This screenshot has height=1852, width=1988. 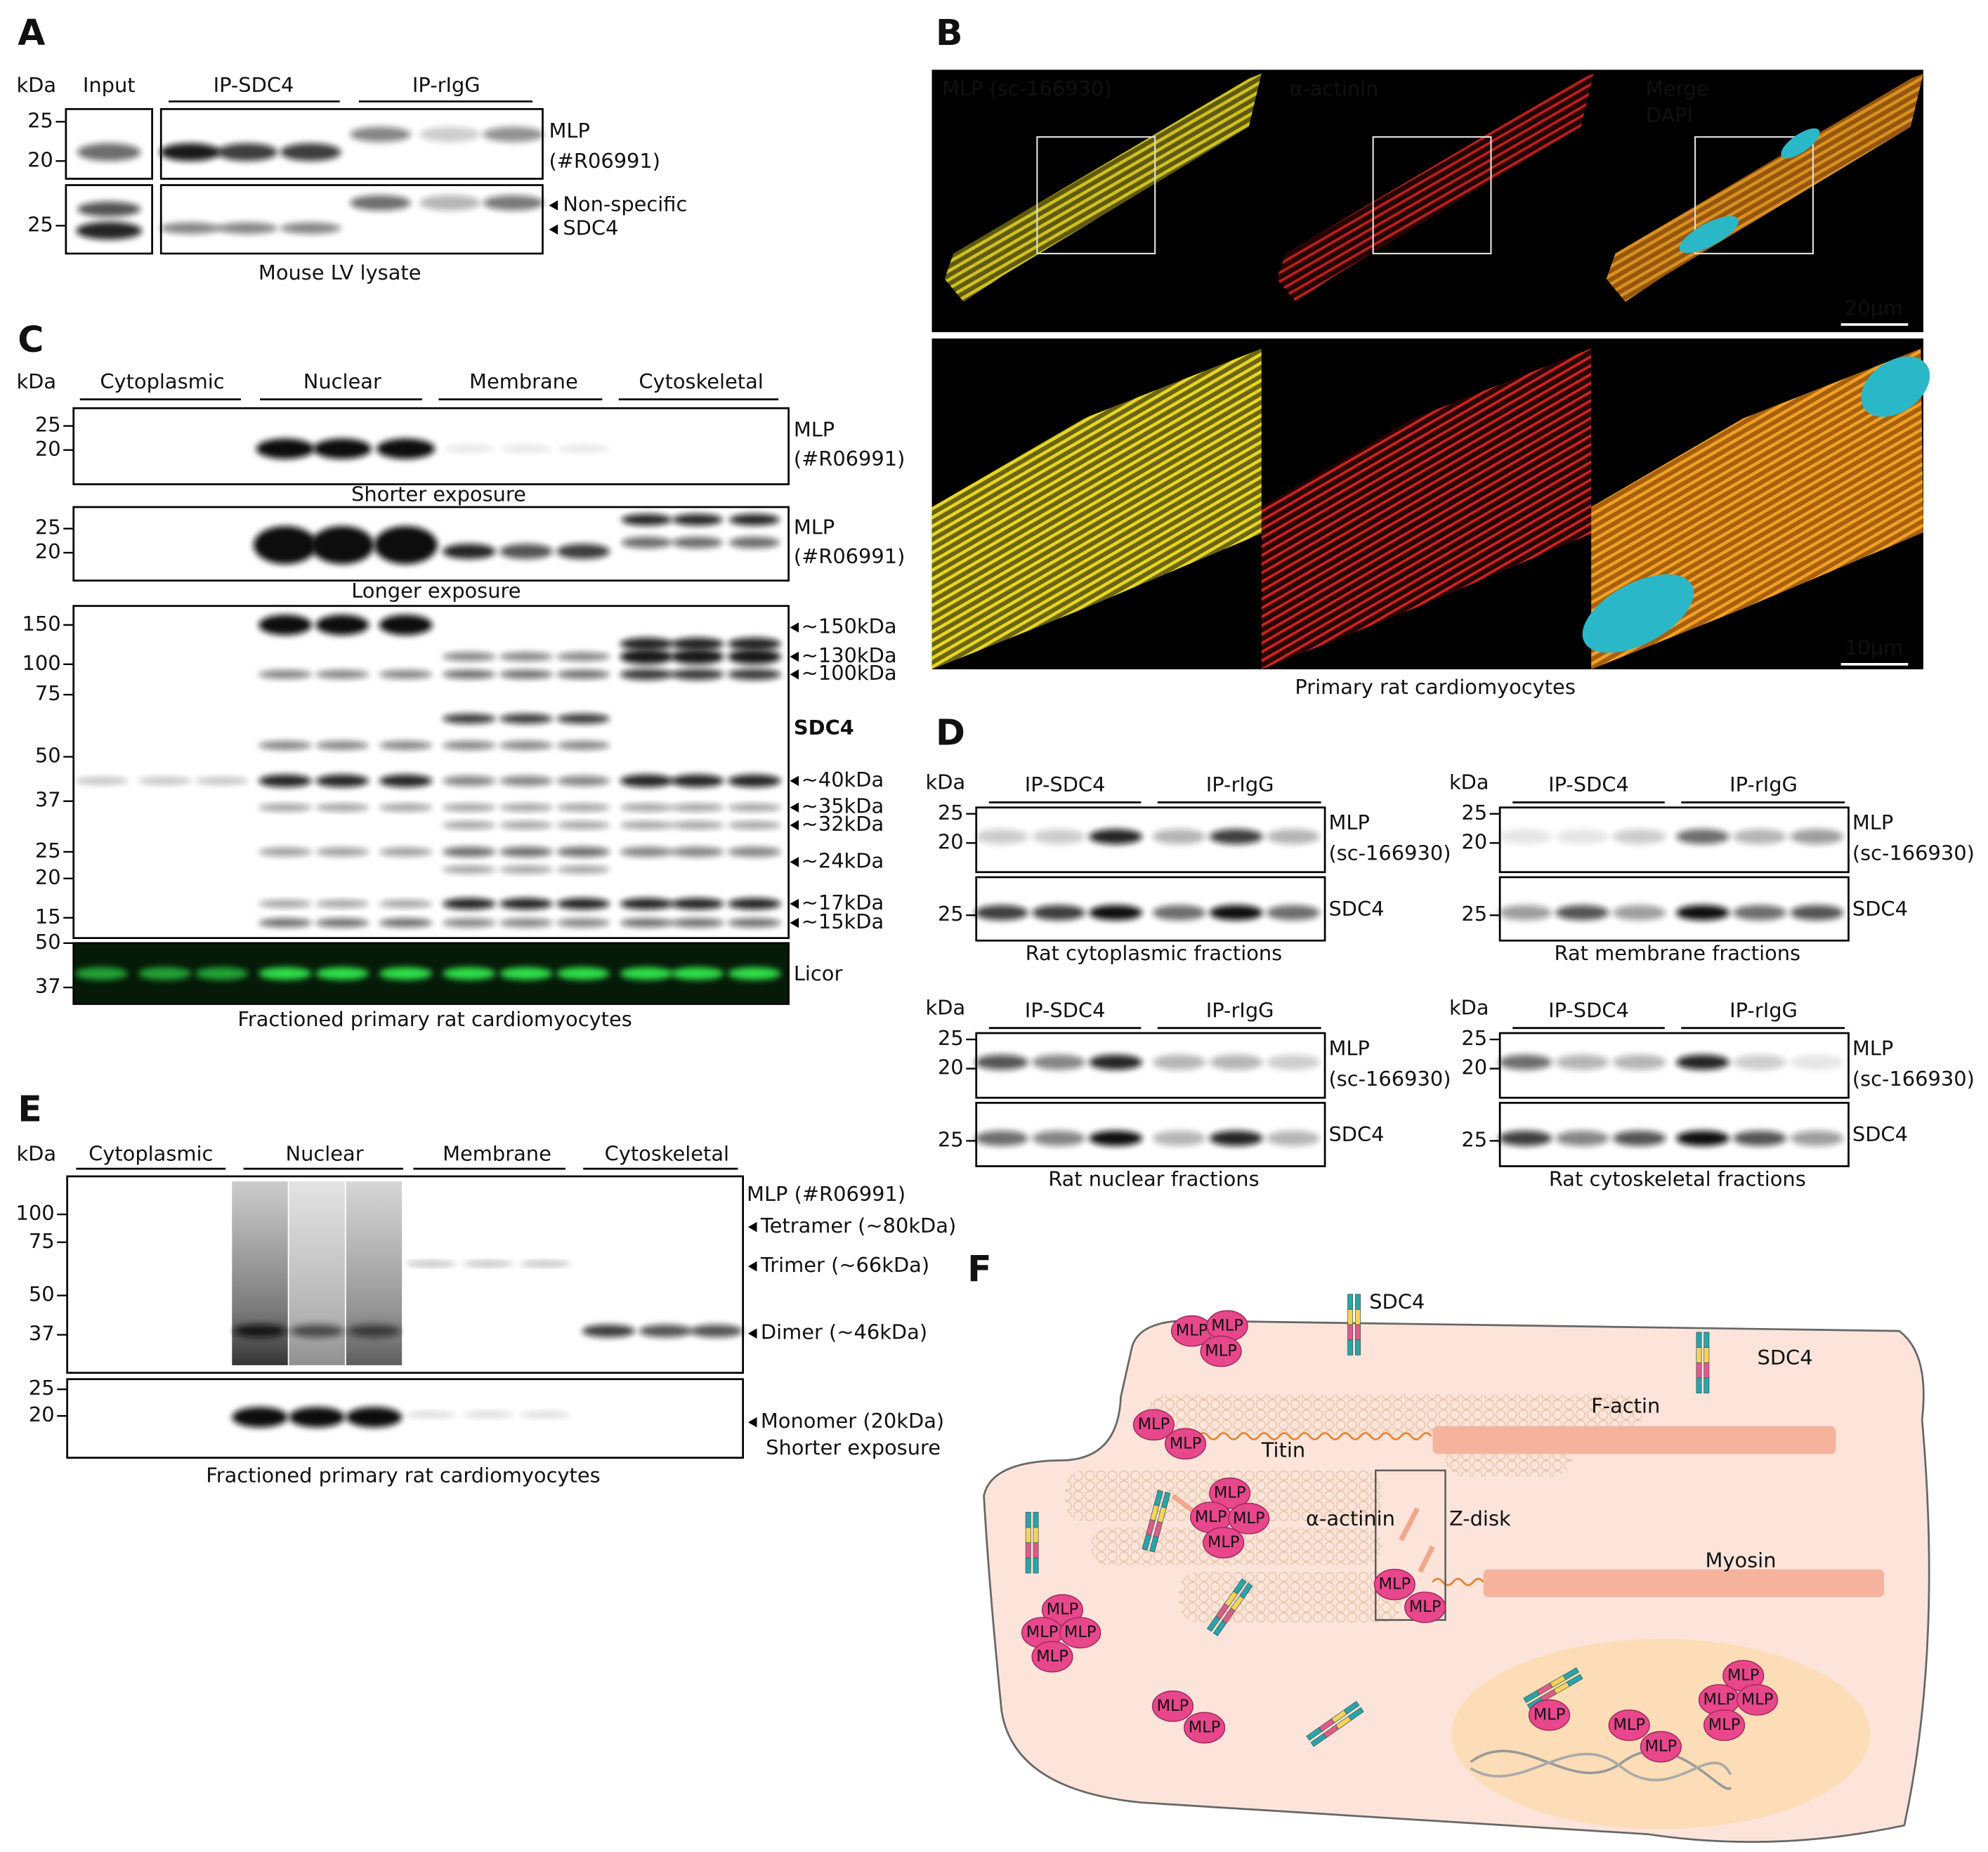 I want to click on label: 100, so click(x=35, y=1213).